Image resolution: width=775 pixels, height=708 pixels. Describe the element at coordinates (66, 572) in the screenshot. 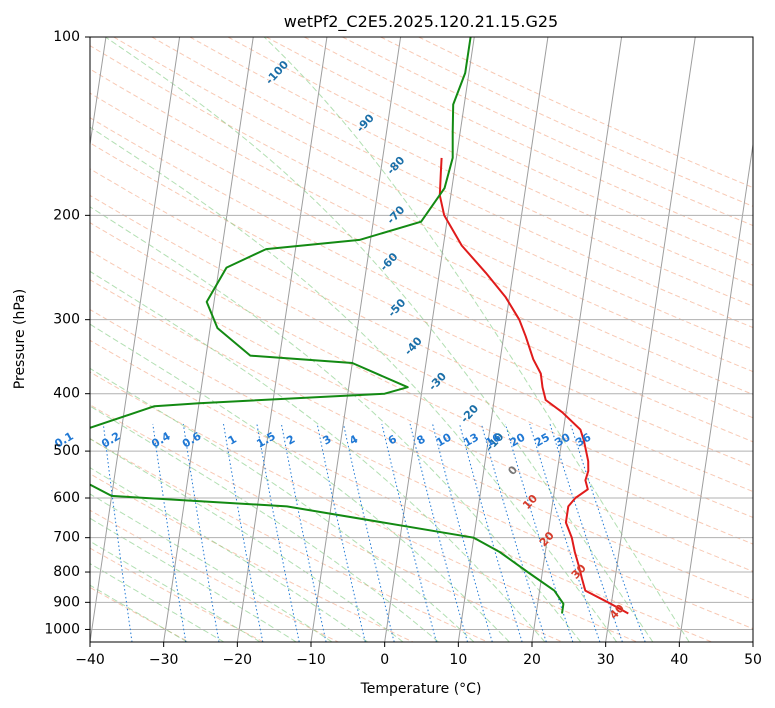

I see `y-tick-label: 800` at that location.